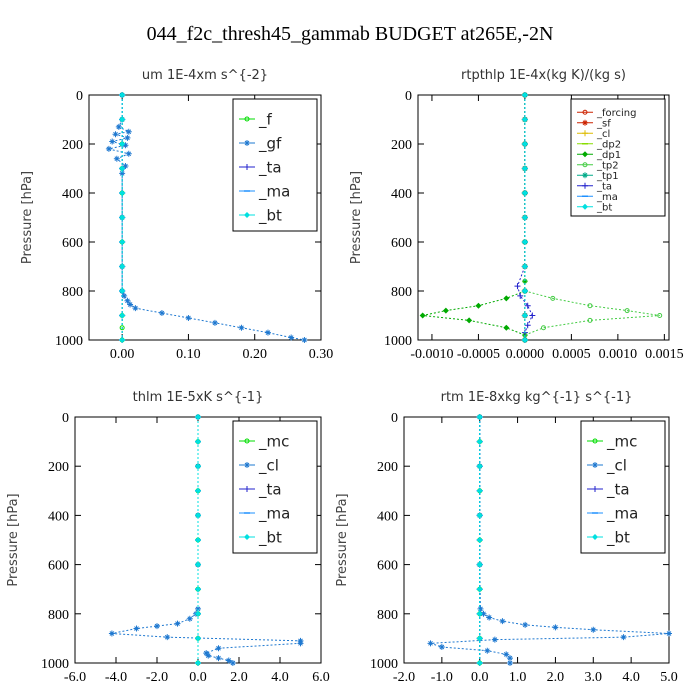 The width and height of the screenshot is (700, 700). What do you see at coordinates (607, 165) in the screenshot?
I see `legend-label: _tp2` at bounding box center [607, 165].